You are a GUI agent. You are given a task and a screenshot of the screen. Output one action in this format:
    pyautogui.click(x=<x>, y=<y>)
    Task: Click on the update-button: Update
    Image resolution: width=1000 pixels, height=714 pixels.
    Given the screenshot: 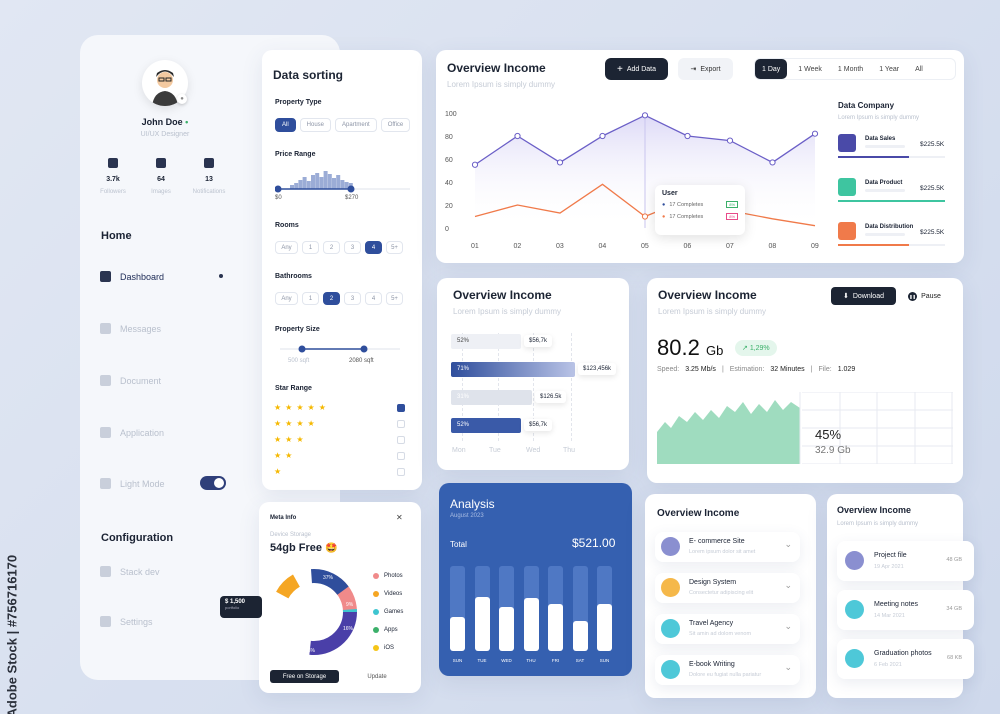 What is the action you would take?
    pyautogui.click(x=377, y=676)
    